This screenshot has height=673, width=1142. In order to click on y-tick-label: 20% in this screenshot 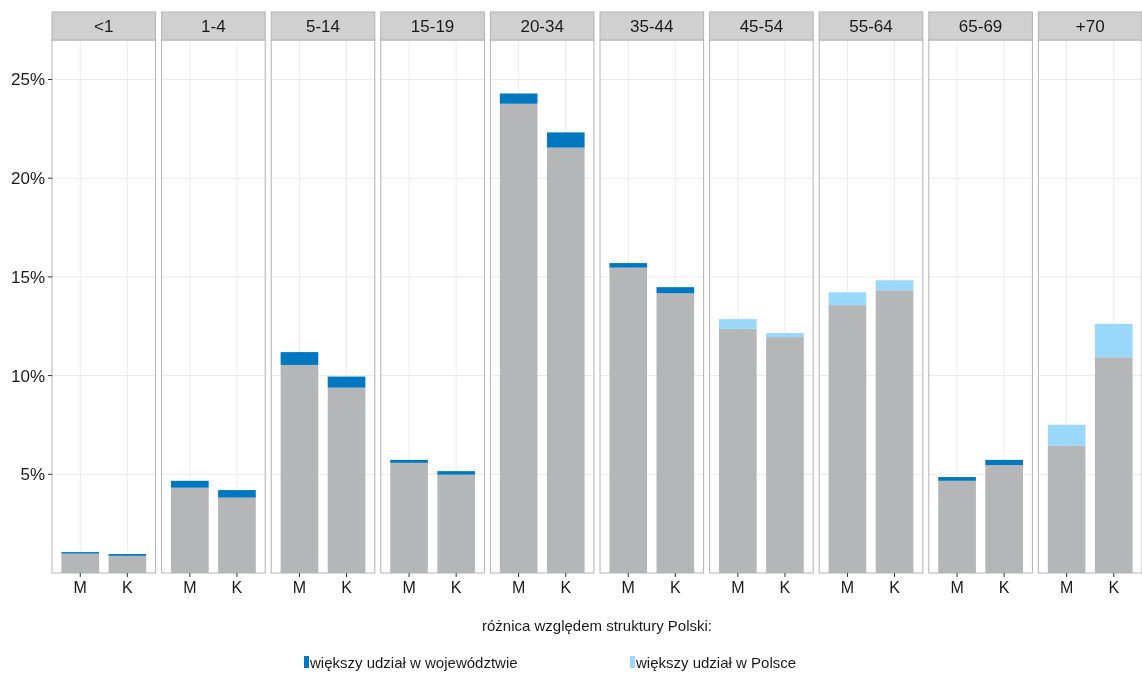, I will do `click(27, 179)`.